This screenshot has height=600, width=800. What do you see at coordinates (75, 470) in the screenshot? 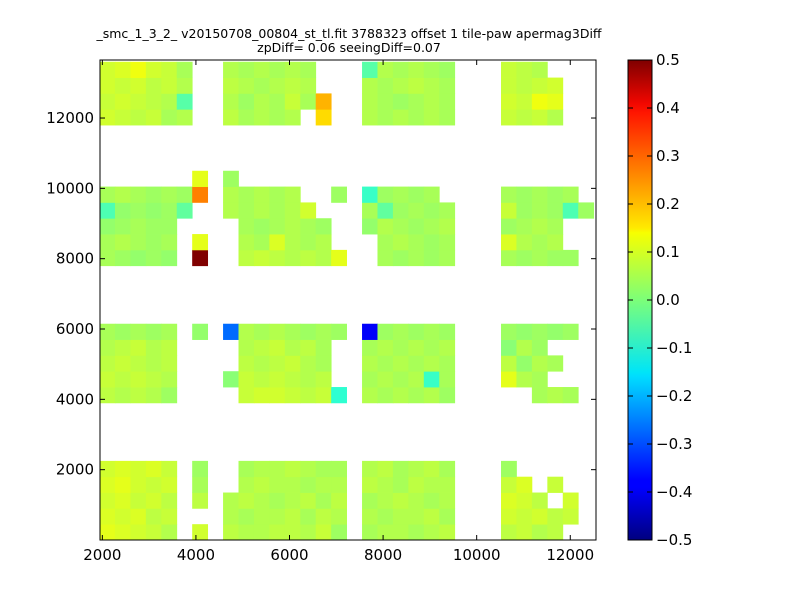
I see `y-tick-label: 2000` at bounding box center [75, 470].